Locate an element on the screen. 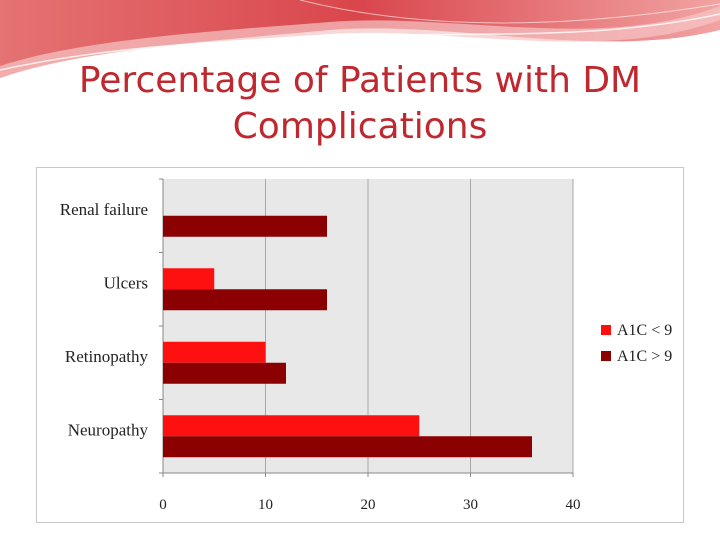  category-label: Ulcers is located at coordinates (126, 282).